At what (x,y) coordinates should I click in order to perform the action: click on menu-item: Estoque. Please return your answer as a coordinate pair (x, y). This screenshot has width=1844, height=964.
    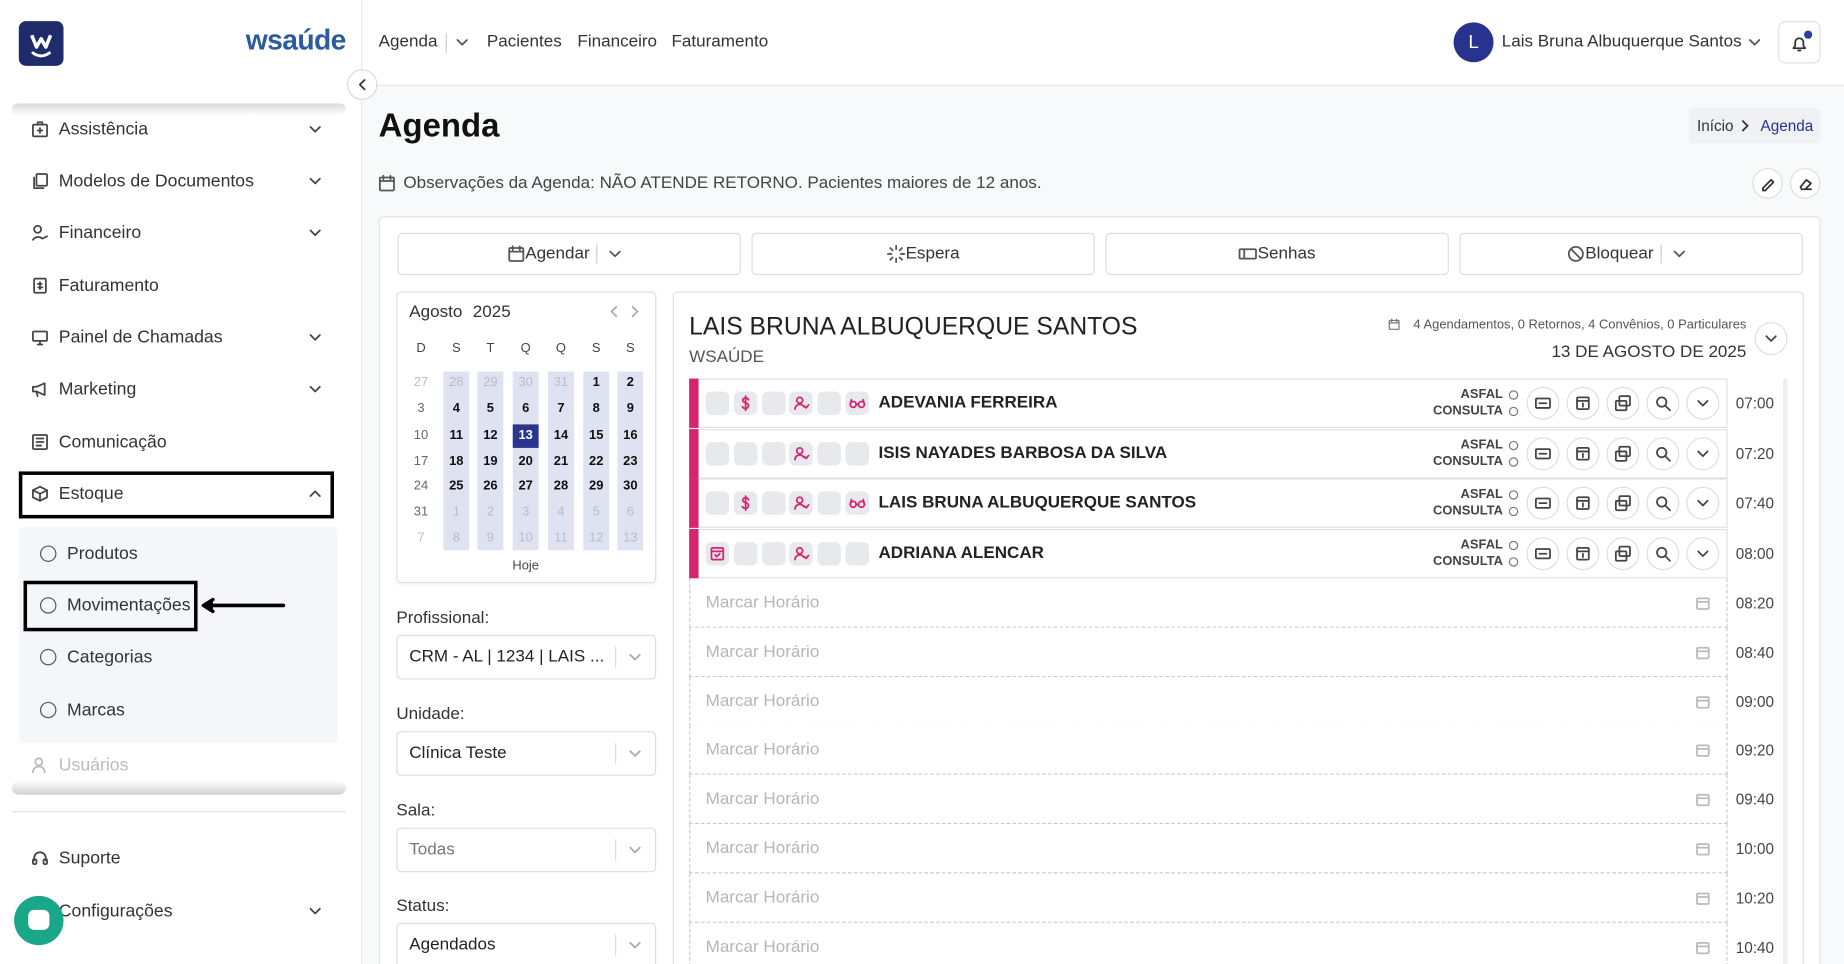
    Looking at the image, I should click on (91, 493).